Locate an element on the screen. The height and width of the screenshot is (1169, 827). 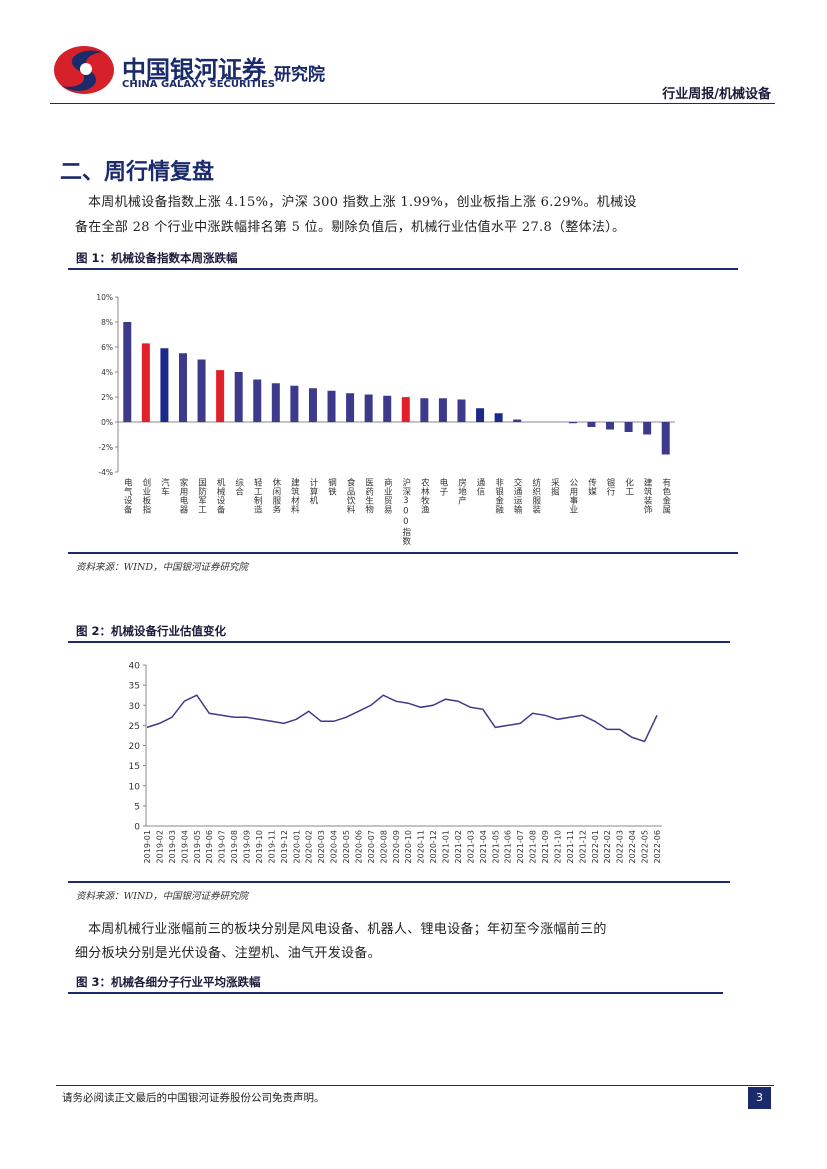
x-tick-label: 2020-11 is located at coordinates (421, 846).